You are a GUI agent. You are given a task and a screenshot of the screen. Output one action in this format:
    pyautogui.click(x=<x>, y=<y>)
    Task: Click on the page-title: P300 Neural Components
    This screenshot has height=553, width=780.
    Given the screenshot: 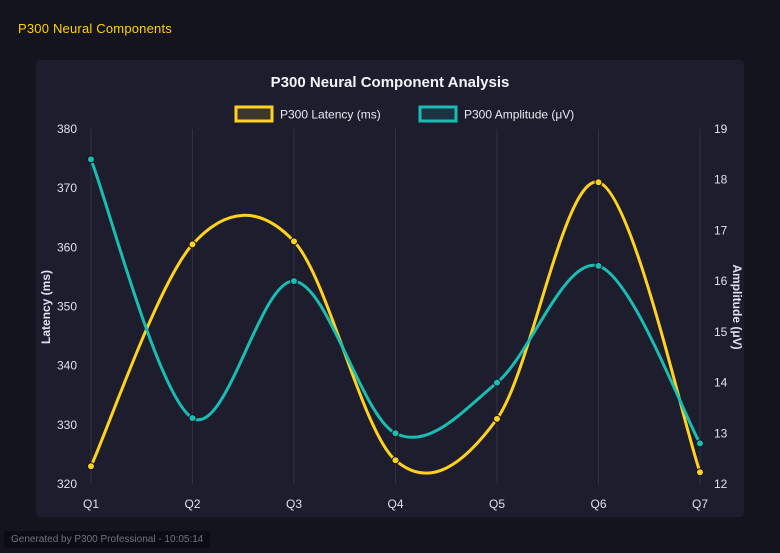 What is the action you would take?
    pyautogui.click(x=95, y=28)
    